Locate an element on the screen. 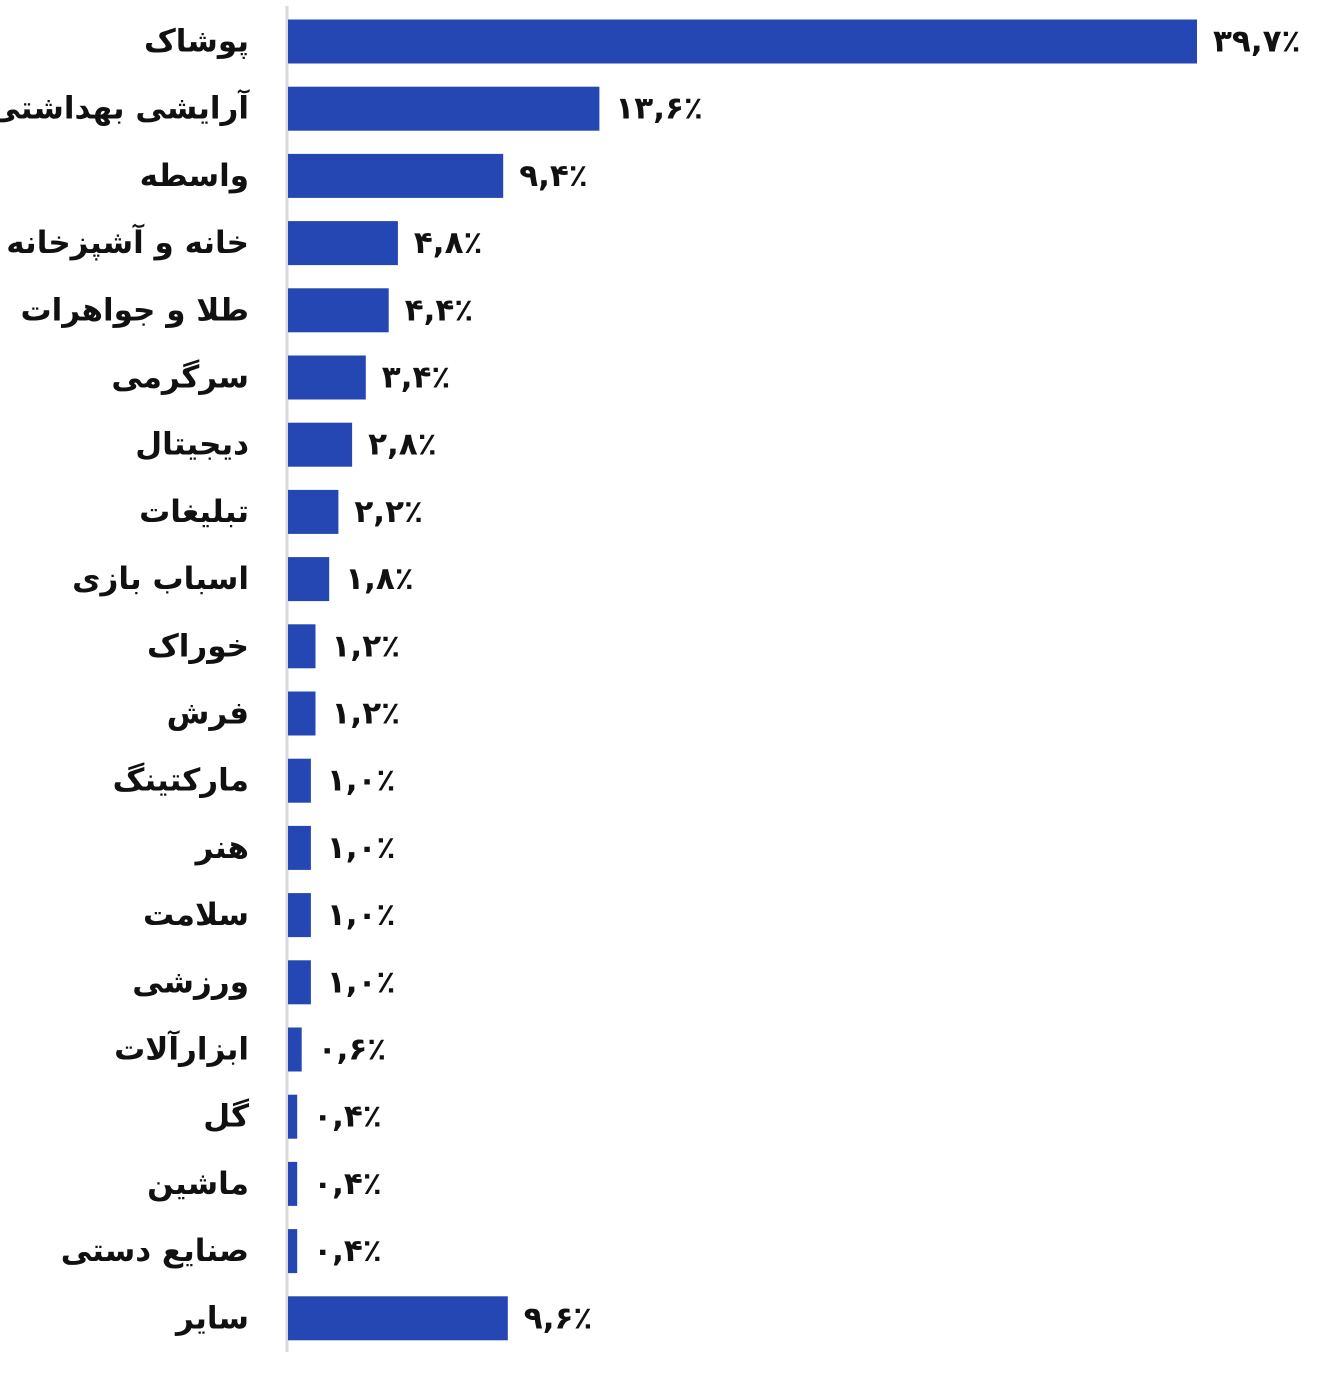  category-label: آرایشی بهداشتی is located at coordinates (125, 108).